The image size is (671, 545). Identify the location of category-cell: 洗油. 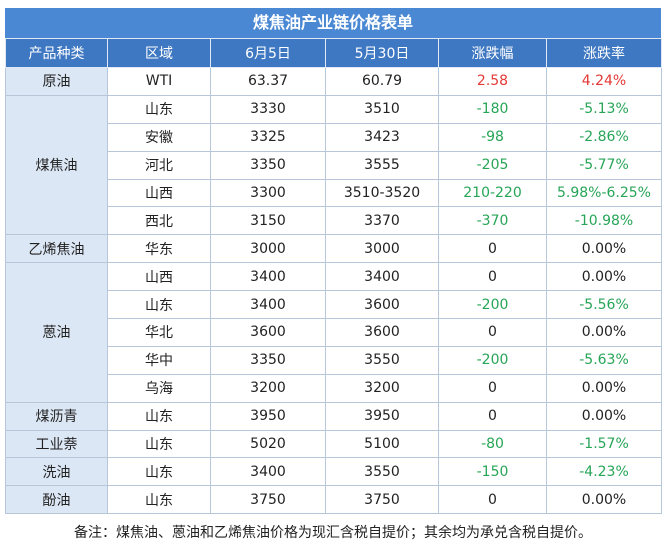
(56, 472).